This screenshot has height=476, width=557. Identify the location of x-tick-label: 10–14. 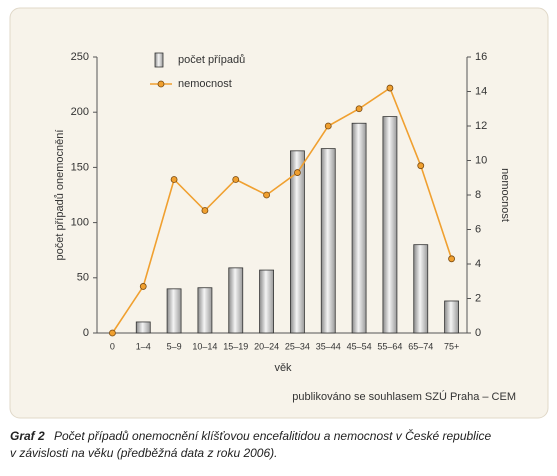
(204, 346).